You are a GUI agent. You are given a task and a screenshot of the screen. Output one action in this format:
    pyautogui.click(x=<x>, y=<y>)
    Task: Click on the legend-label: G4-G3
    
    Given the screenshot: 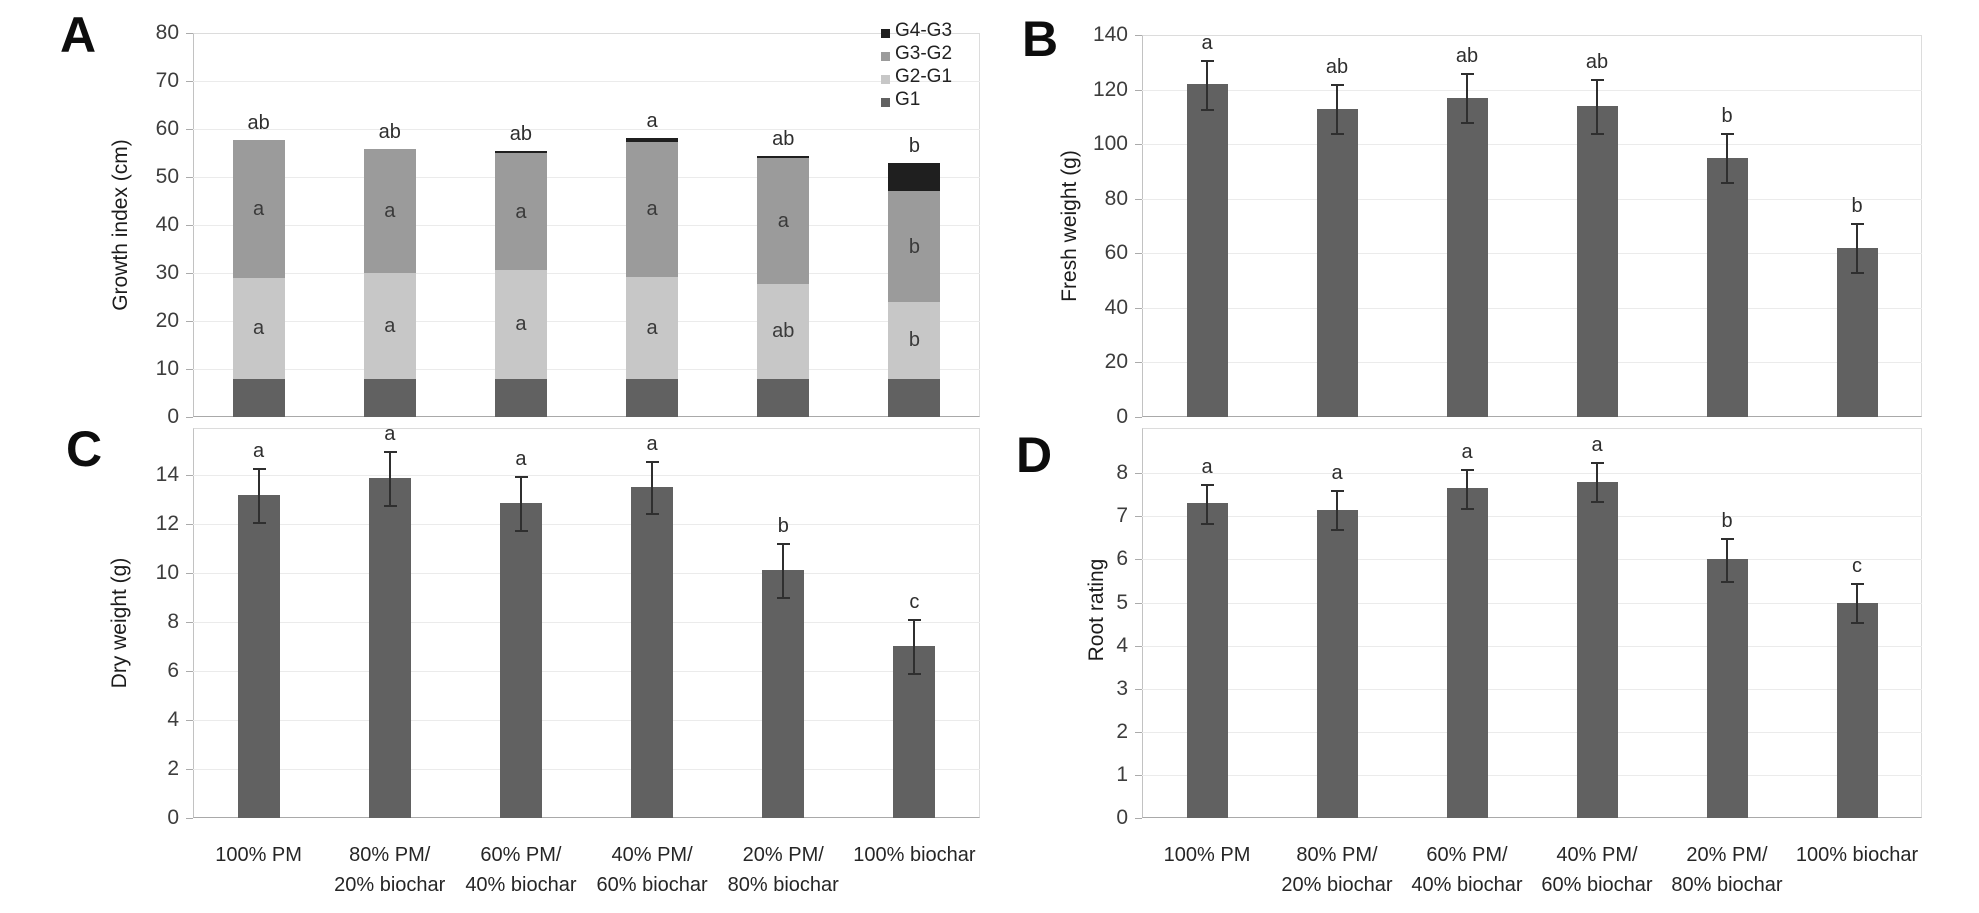 What is the action you would take?
    pyautogui.click(x=924, y=30)
    